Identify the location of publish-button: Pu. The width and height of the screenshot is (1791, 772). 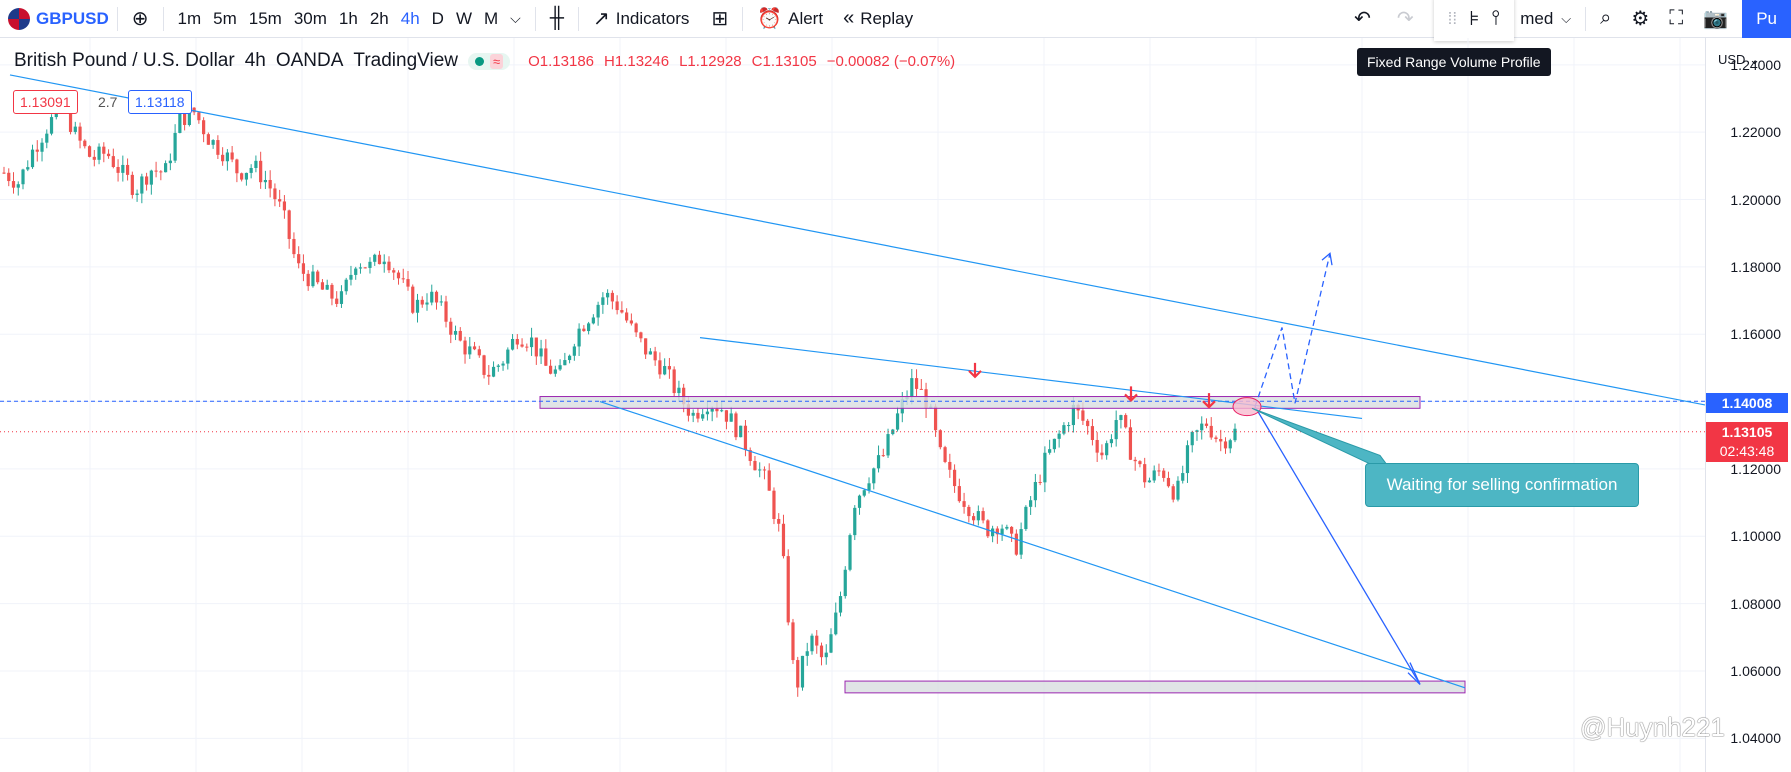
(1766, 19).